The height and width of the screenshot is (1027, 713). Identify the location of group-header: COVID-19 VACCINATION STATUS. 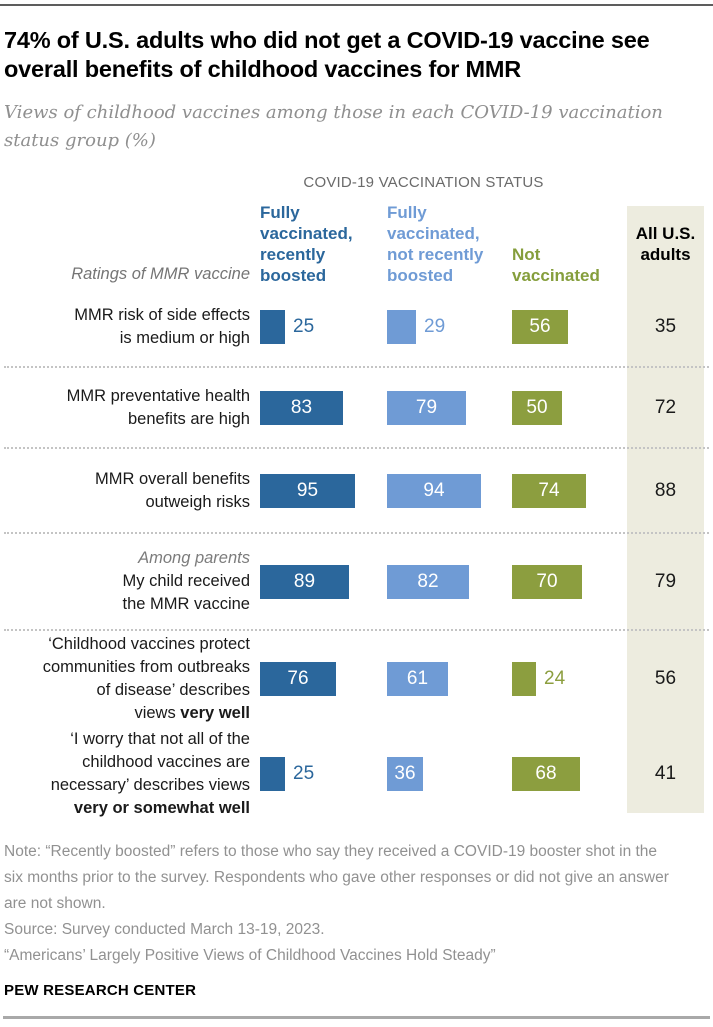
(423, 182).